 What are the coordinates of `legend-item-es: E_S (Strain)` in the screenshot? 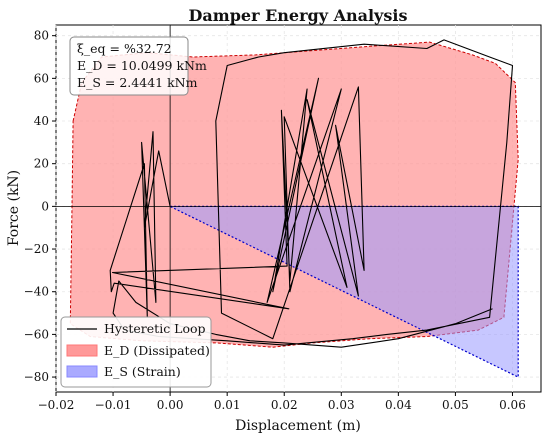 It's located at (142, 371).